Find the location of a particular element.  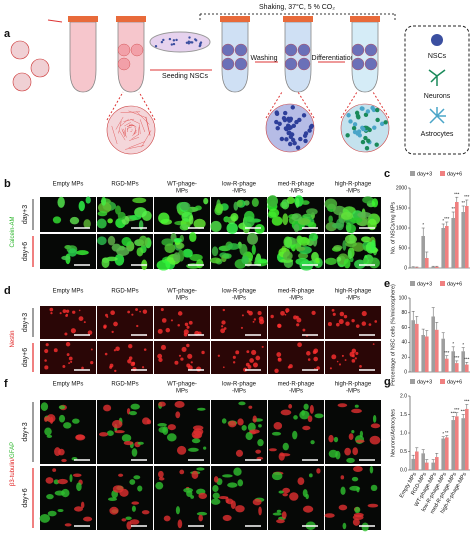

significance: *** is located at coordinates (454, 413).